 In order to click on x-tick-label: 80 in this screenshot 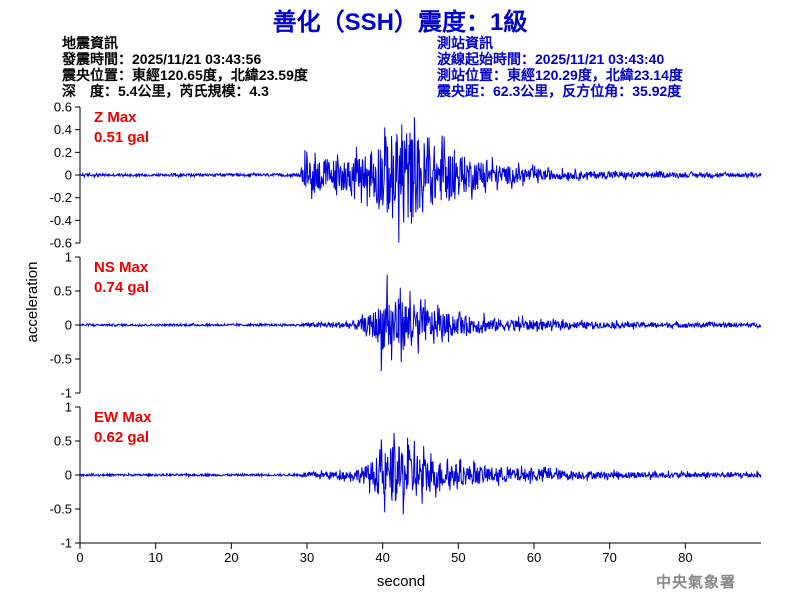, I will do `click(685, 557)`.